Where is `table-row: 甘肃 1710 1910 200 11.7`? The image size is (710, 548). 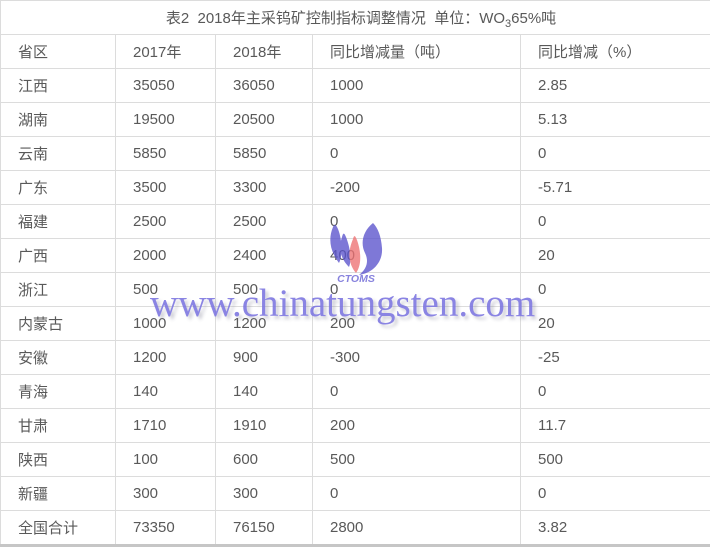 table-row: 甘肃 1710 1910 200 11.7 is located at coordinates (355, 425).